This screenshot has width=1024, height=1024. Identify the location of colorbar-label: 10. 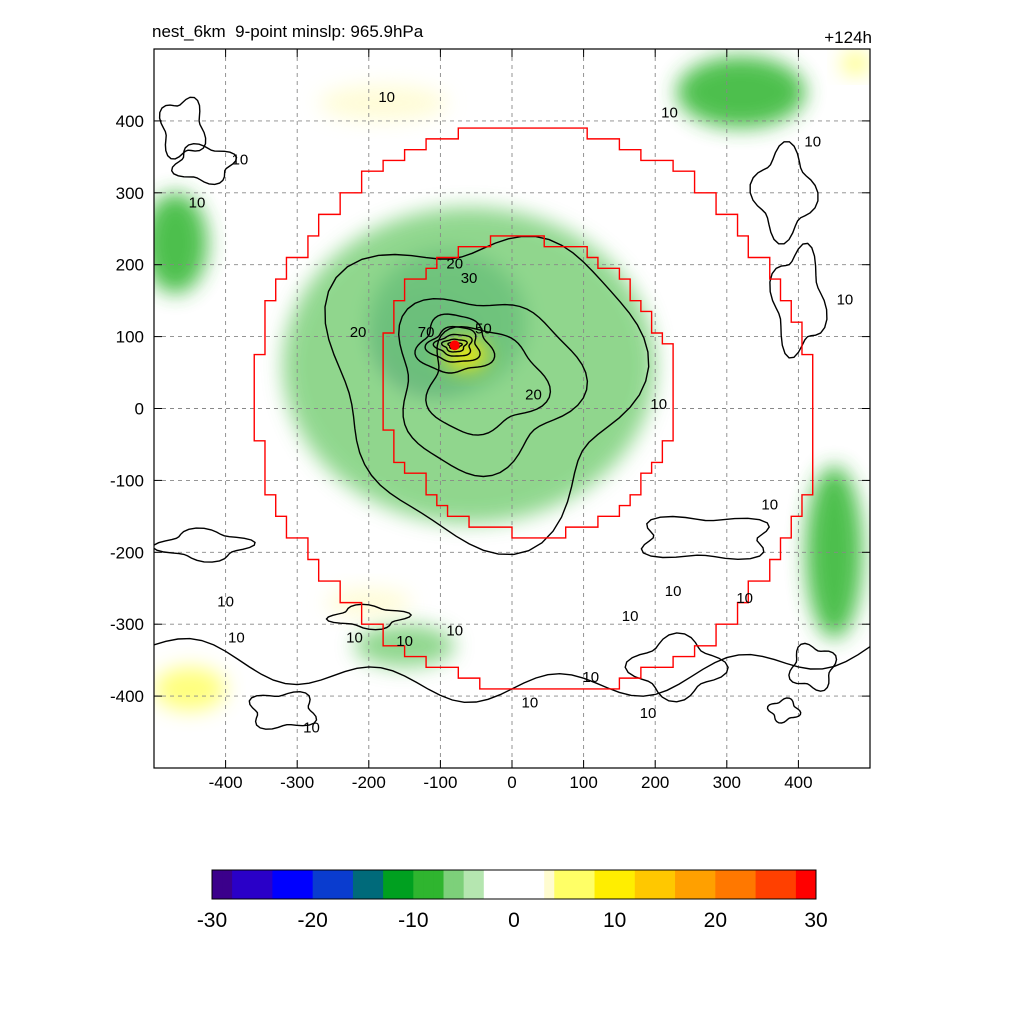
(614, 920).